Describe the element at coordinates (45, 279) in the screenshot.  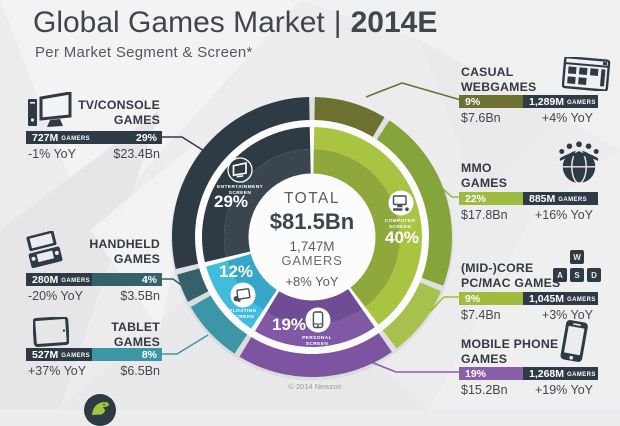
I see `gamers-value: 280M` at that location.